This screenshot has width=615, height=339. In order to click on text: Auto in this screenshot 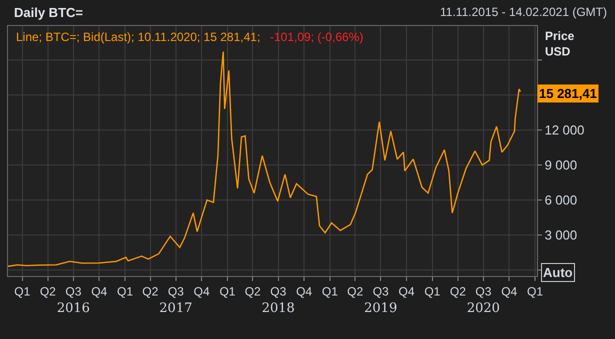, I will do `click(558, 272)`.